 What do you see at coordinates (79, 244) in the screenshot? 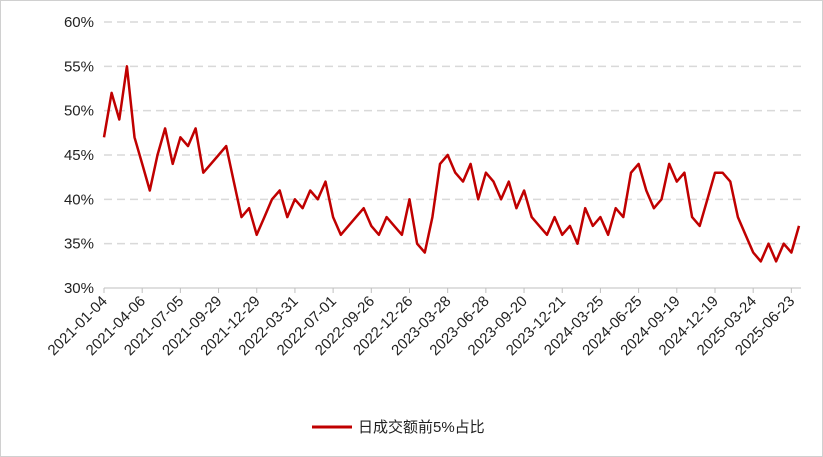
I see `y-tick-label: 35%` at bounding box center [79, 244].